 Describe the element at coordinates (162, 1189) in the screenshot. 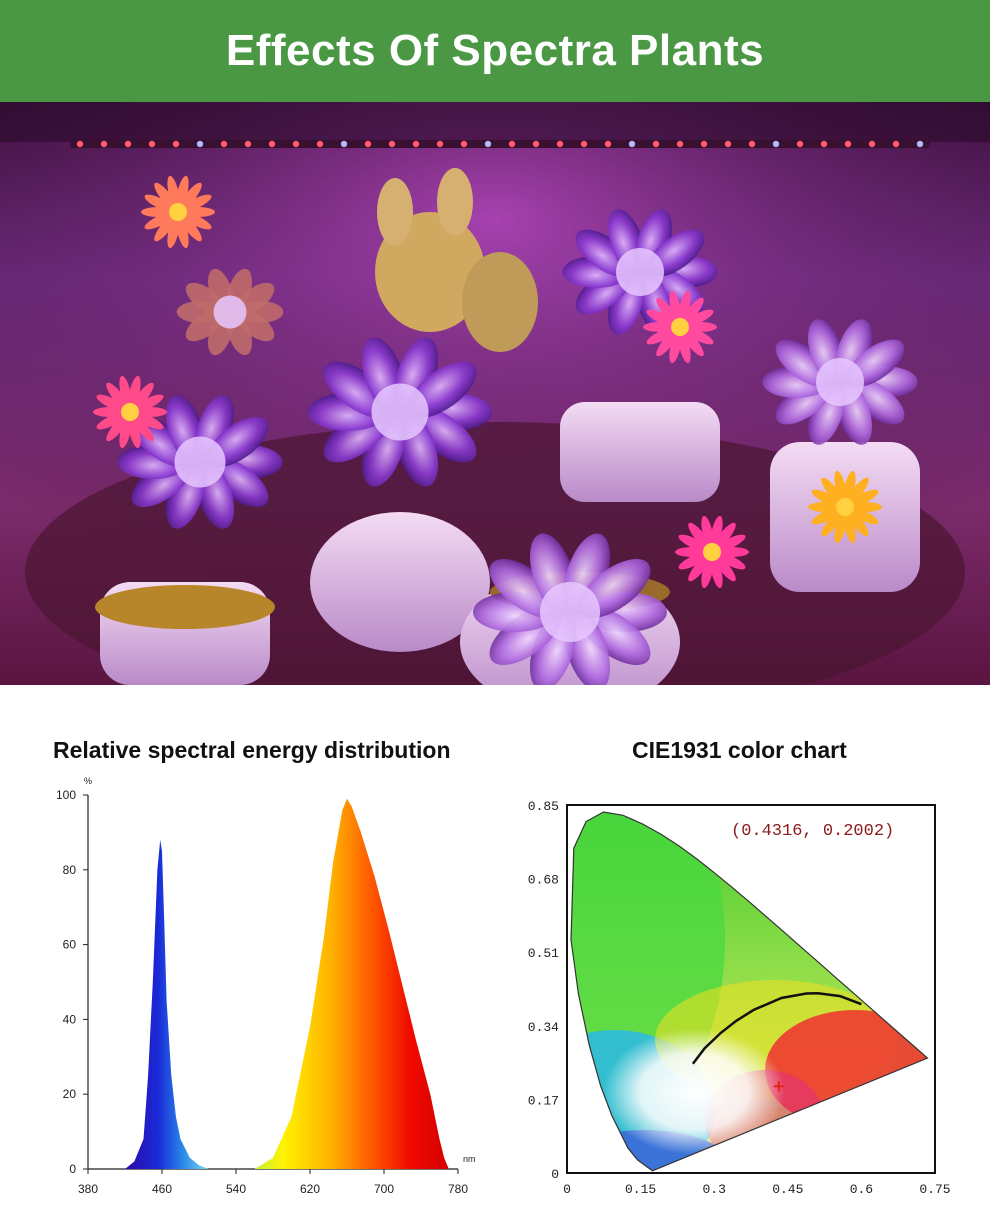

I see `x-tick-label: 460` at that location.